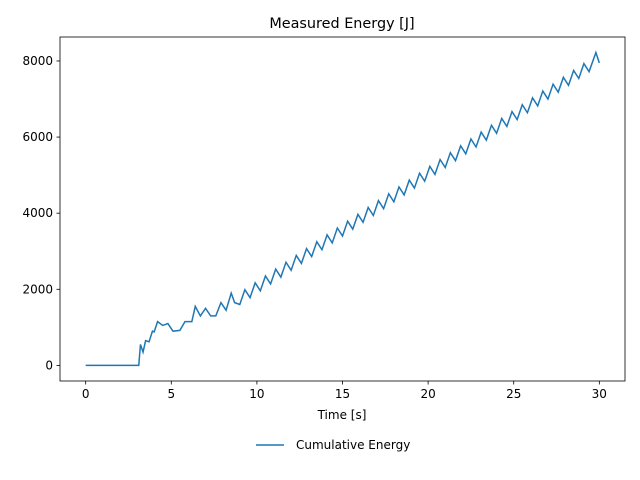  What do you see at coordinates (353, 445) in the screenshot?
I see `legend-label: Cumulative Energy` at bounding box center [353, 445].